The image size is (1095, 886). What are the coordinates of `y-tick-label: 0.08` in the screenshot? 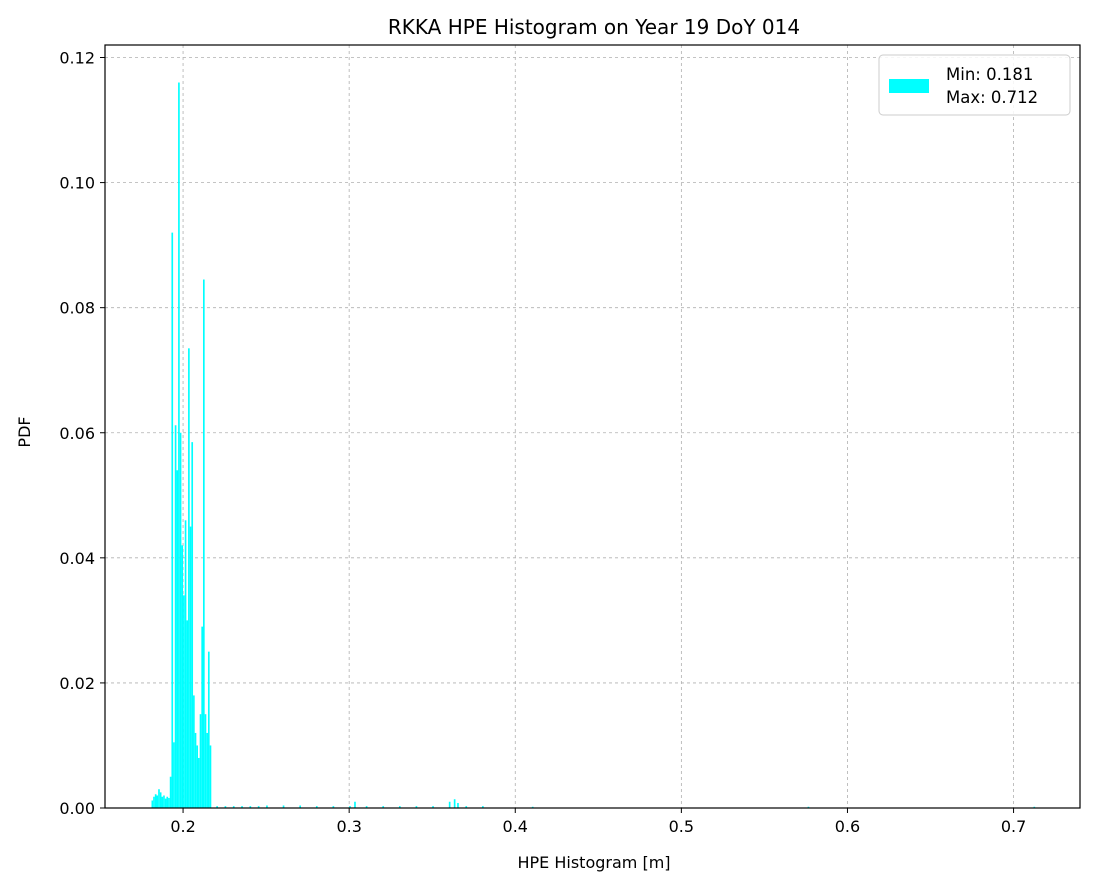 It's located at (77, 308).